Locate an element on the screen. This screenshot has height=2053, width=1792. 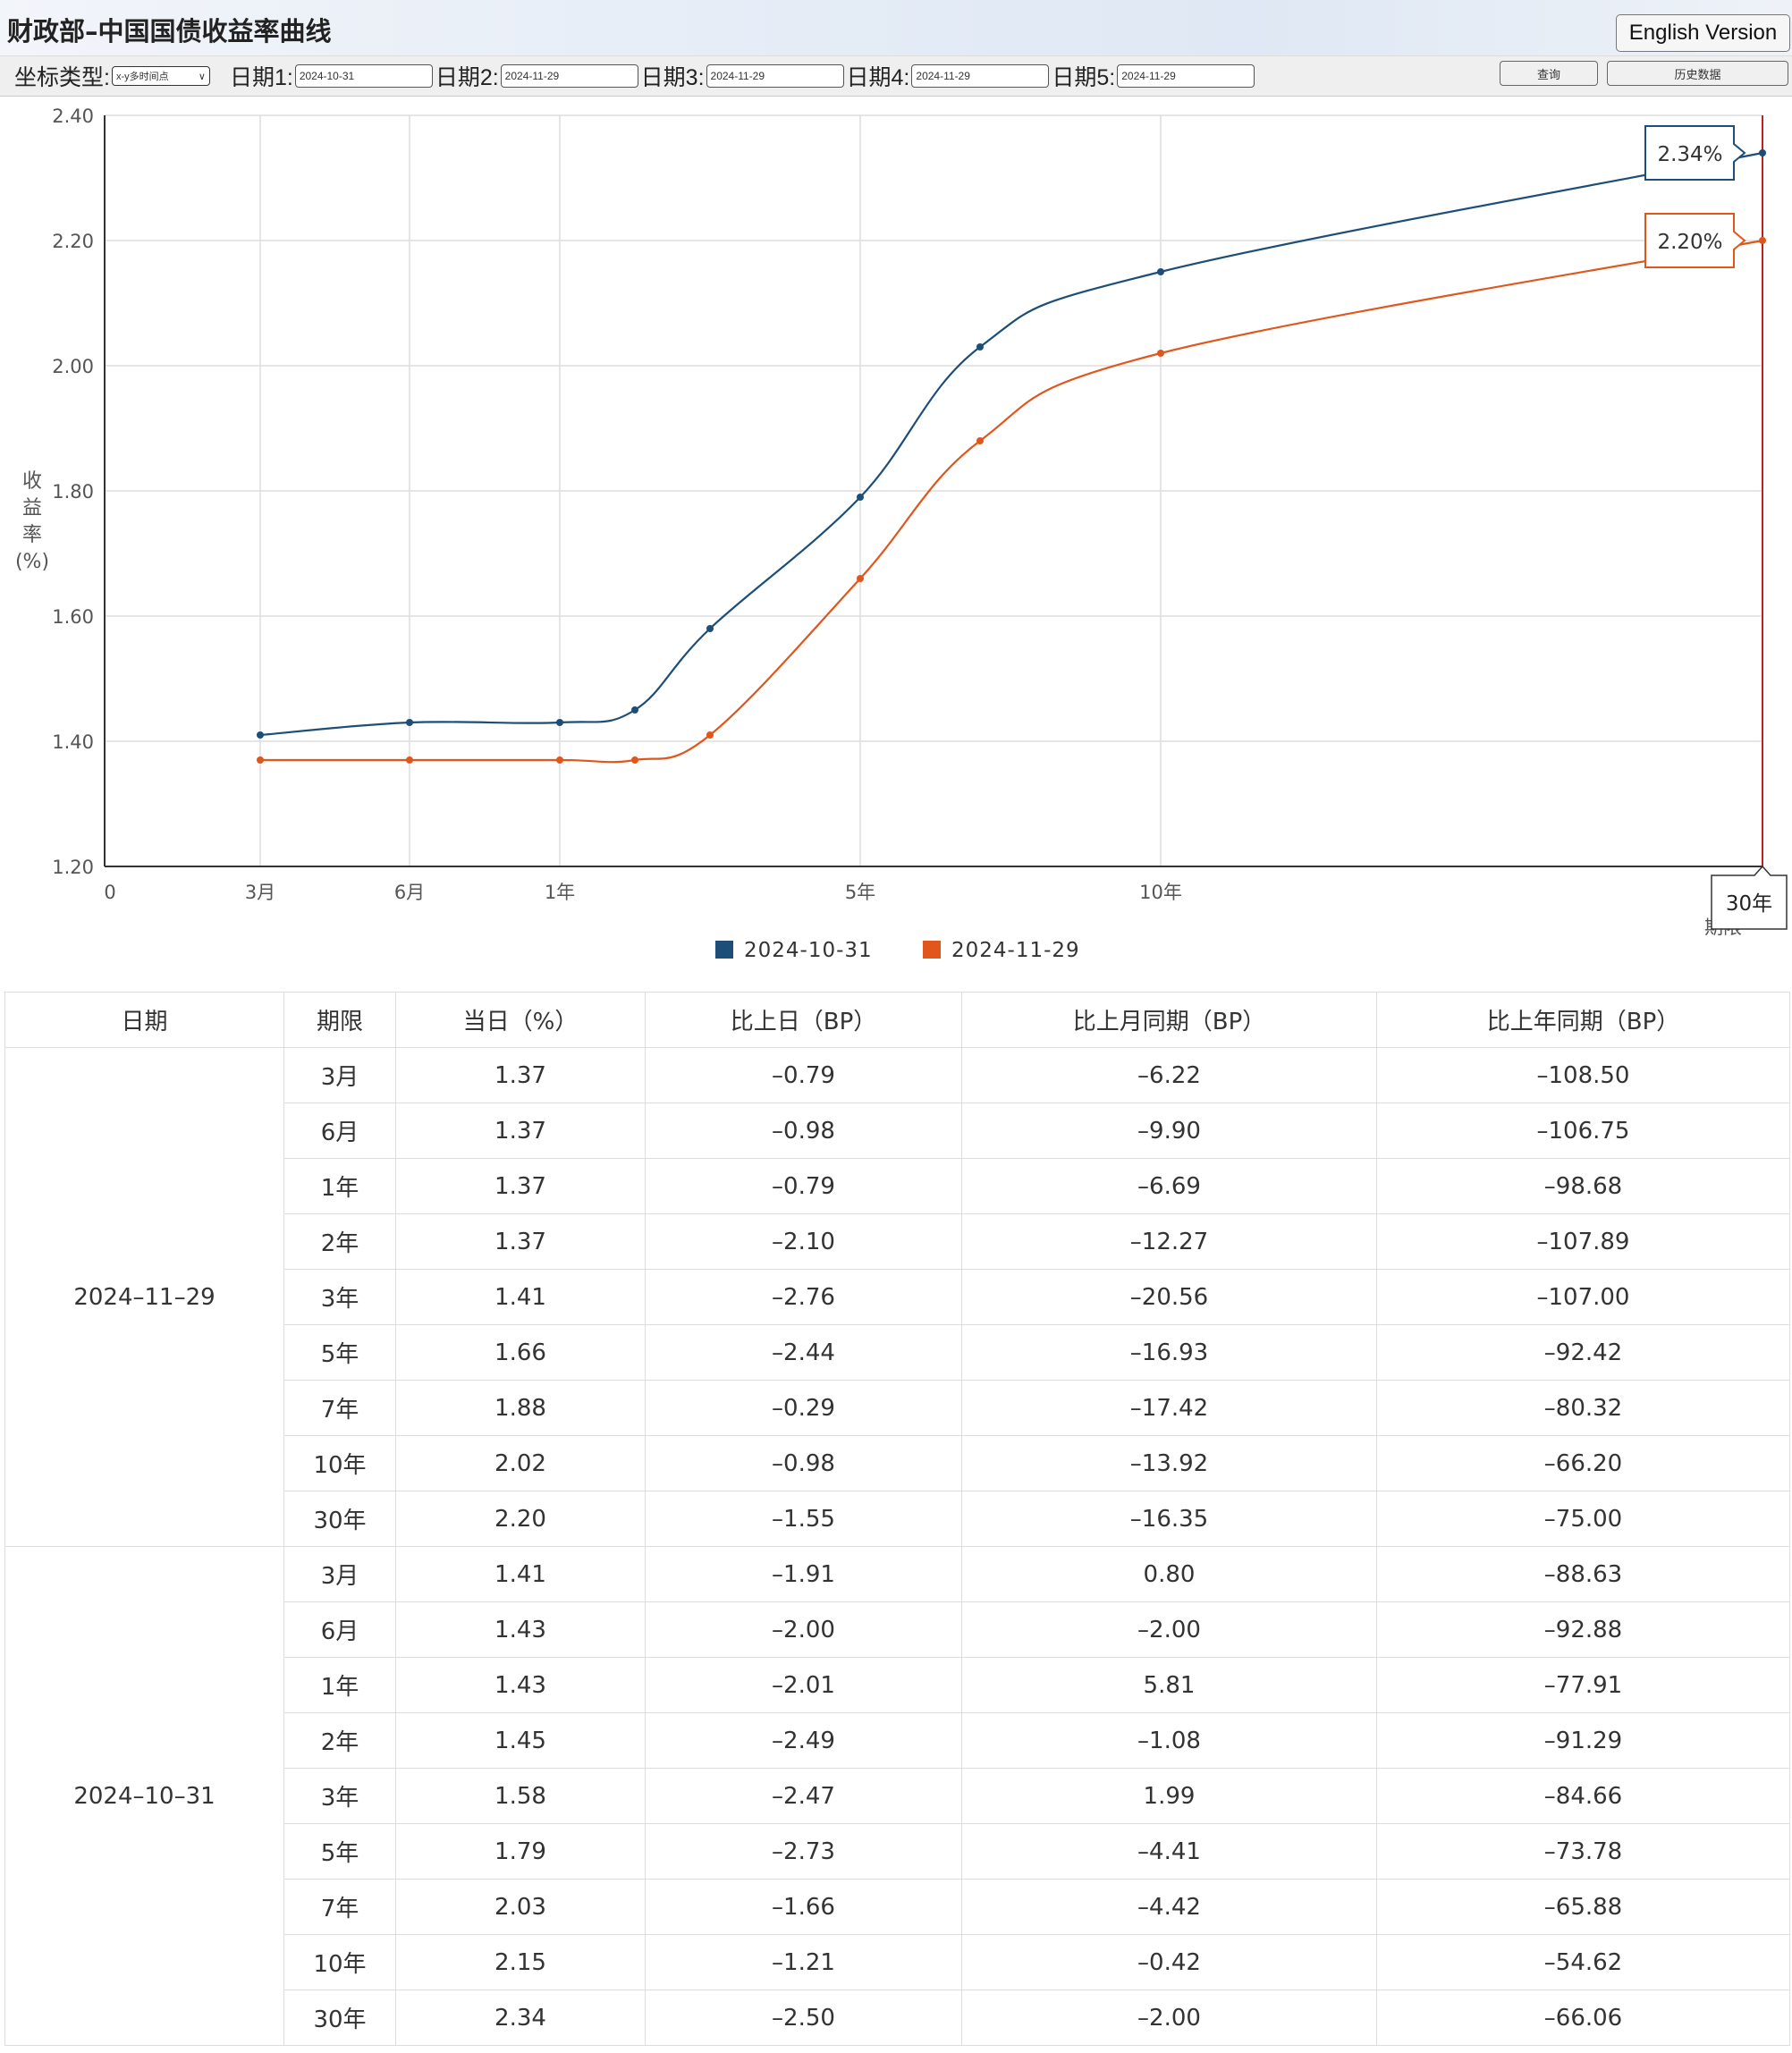
yield-cell: 2.34 is located at coordinates (520, 2018).